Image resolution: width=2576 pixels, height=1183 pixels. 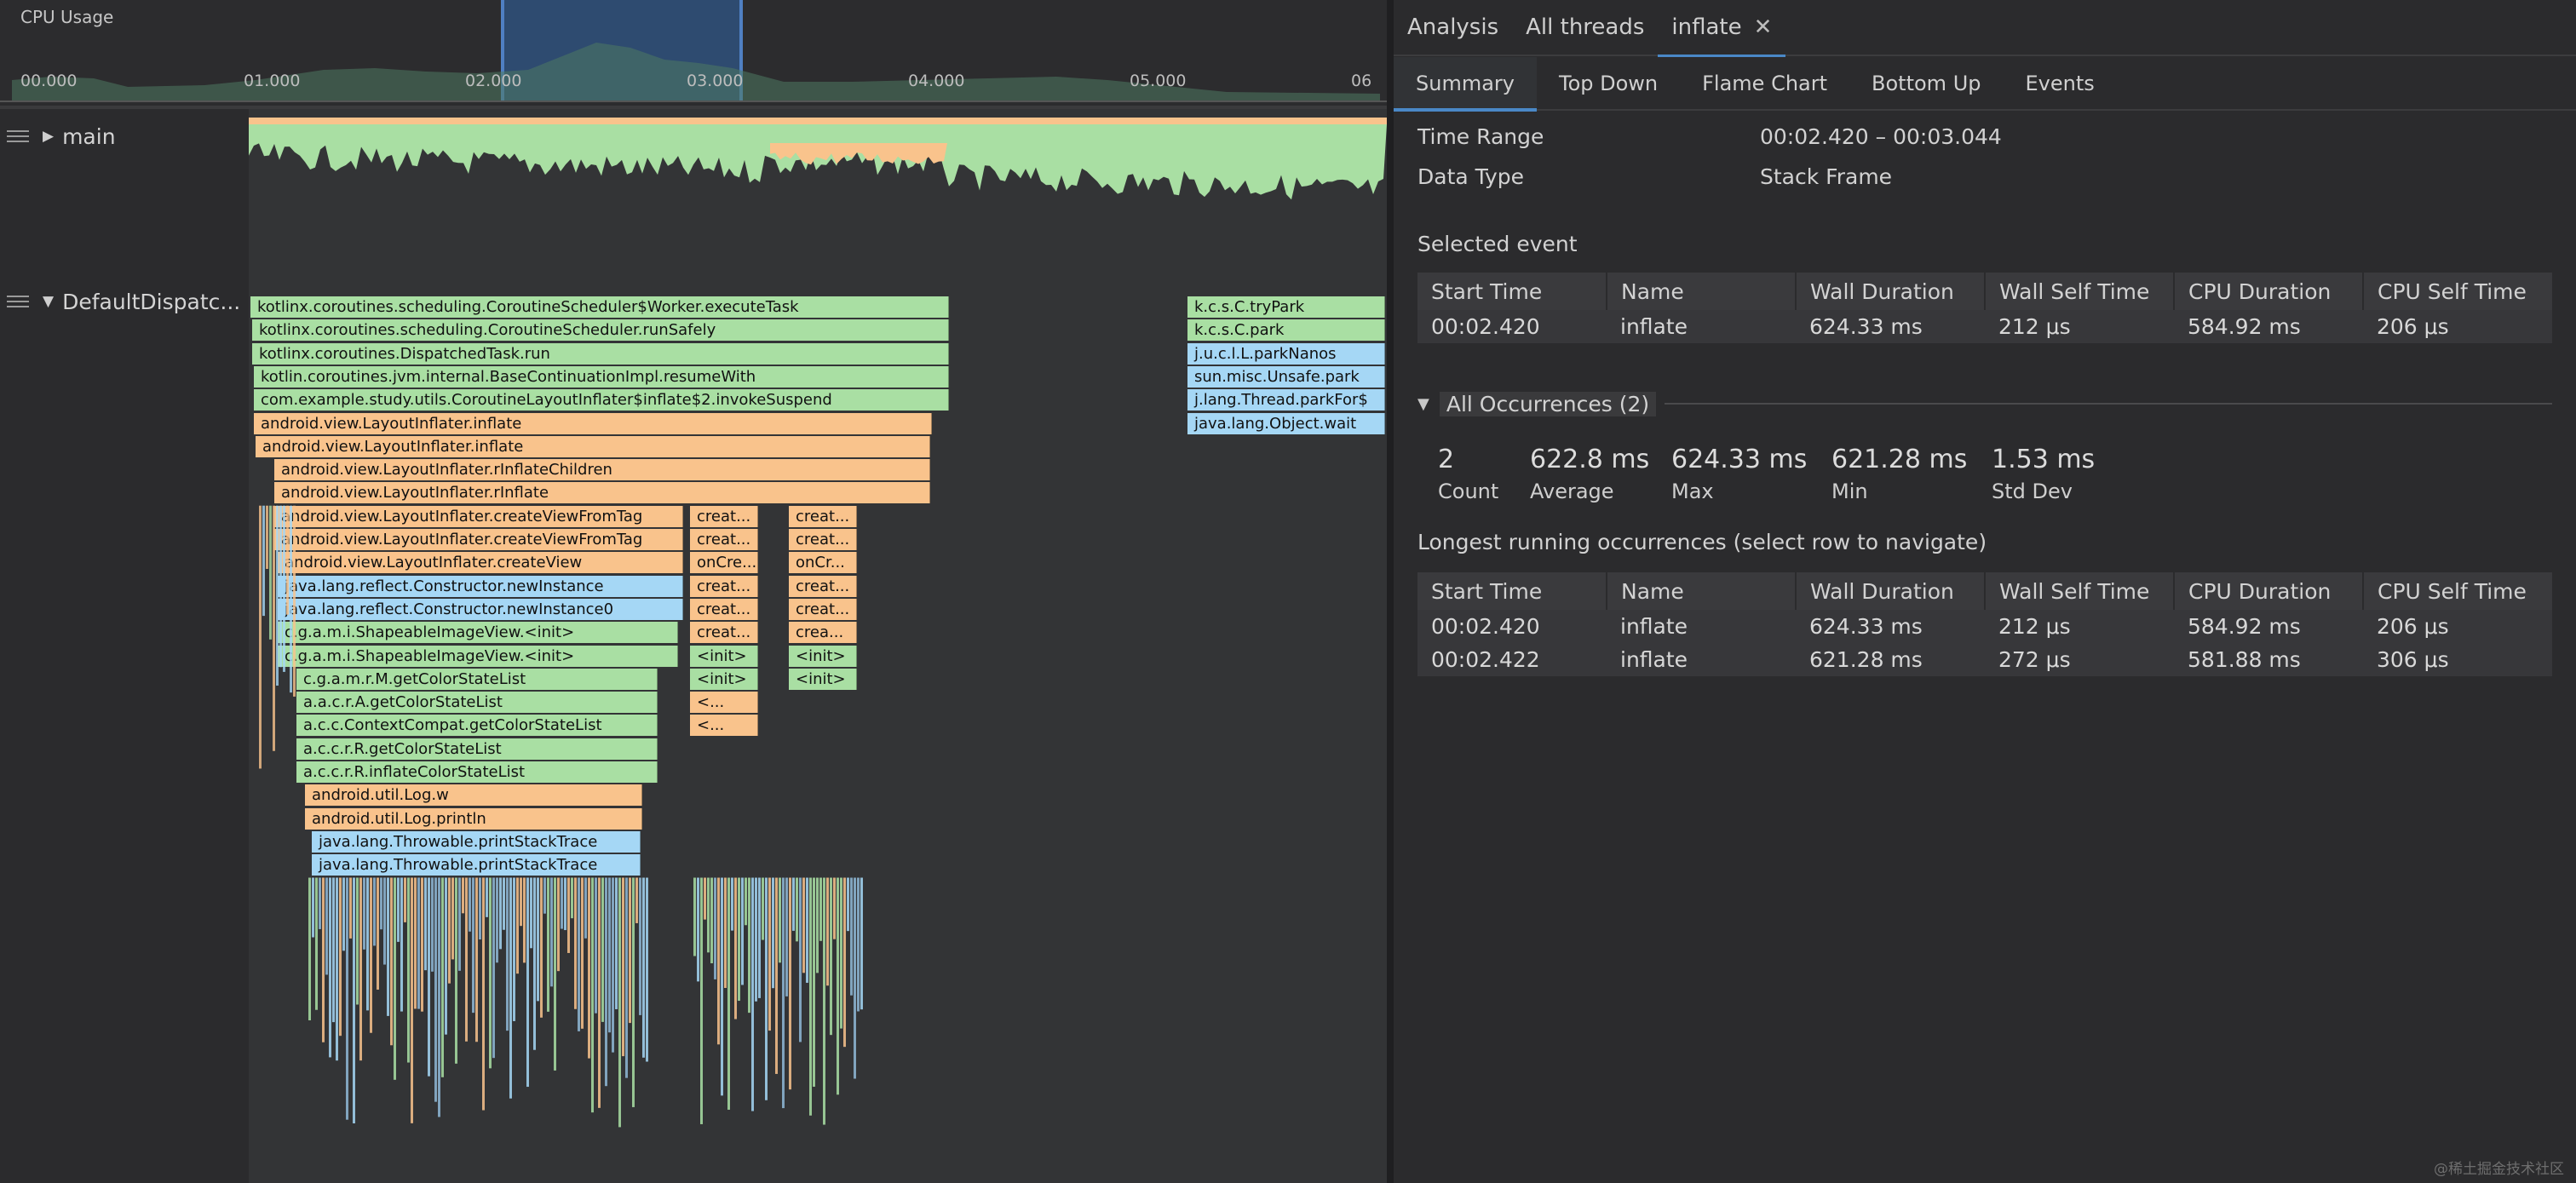 I want to click on flame-frame: c.g.a.m.r.M.getColorStateList, so click(x=477, y=679).